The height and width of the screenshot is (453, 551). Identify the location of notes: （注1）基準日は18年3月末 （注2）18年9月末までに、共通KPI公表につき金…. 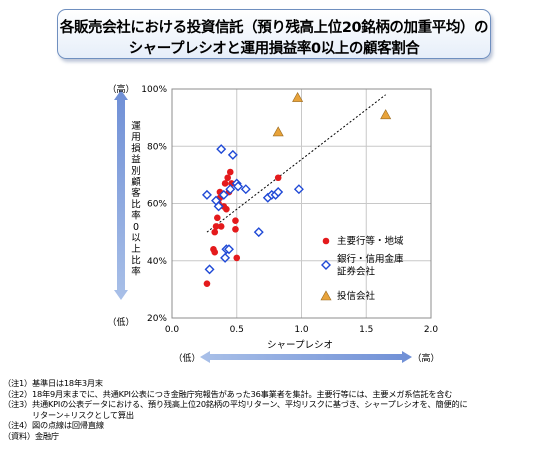
(235, 410).